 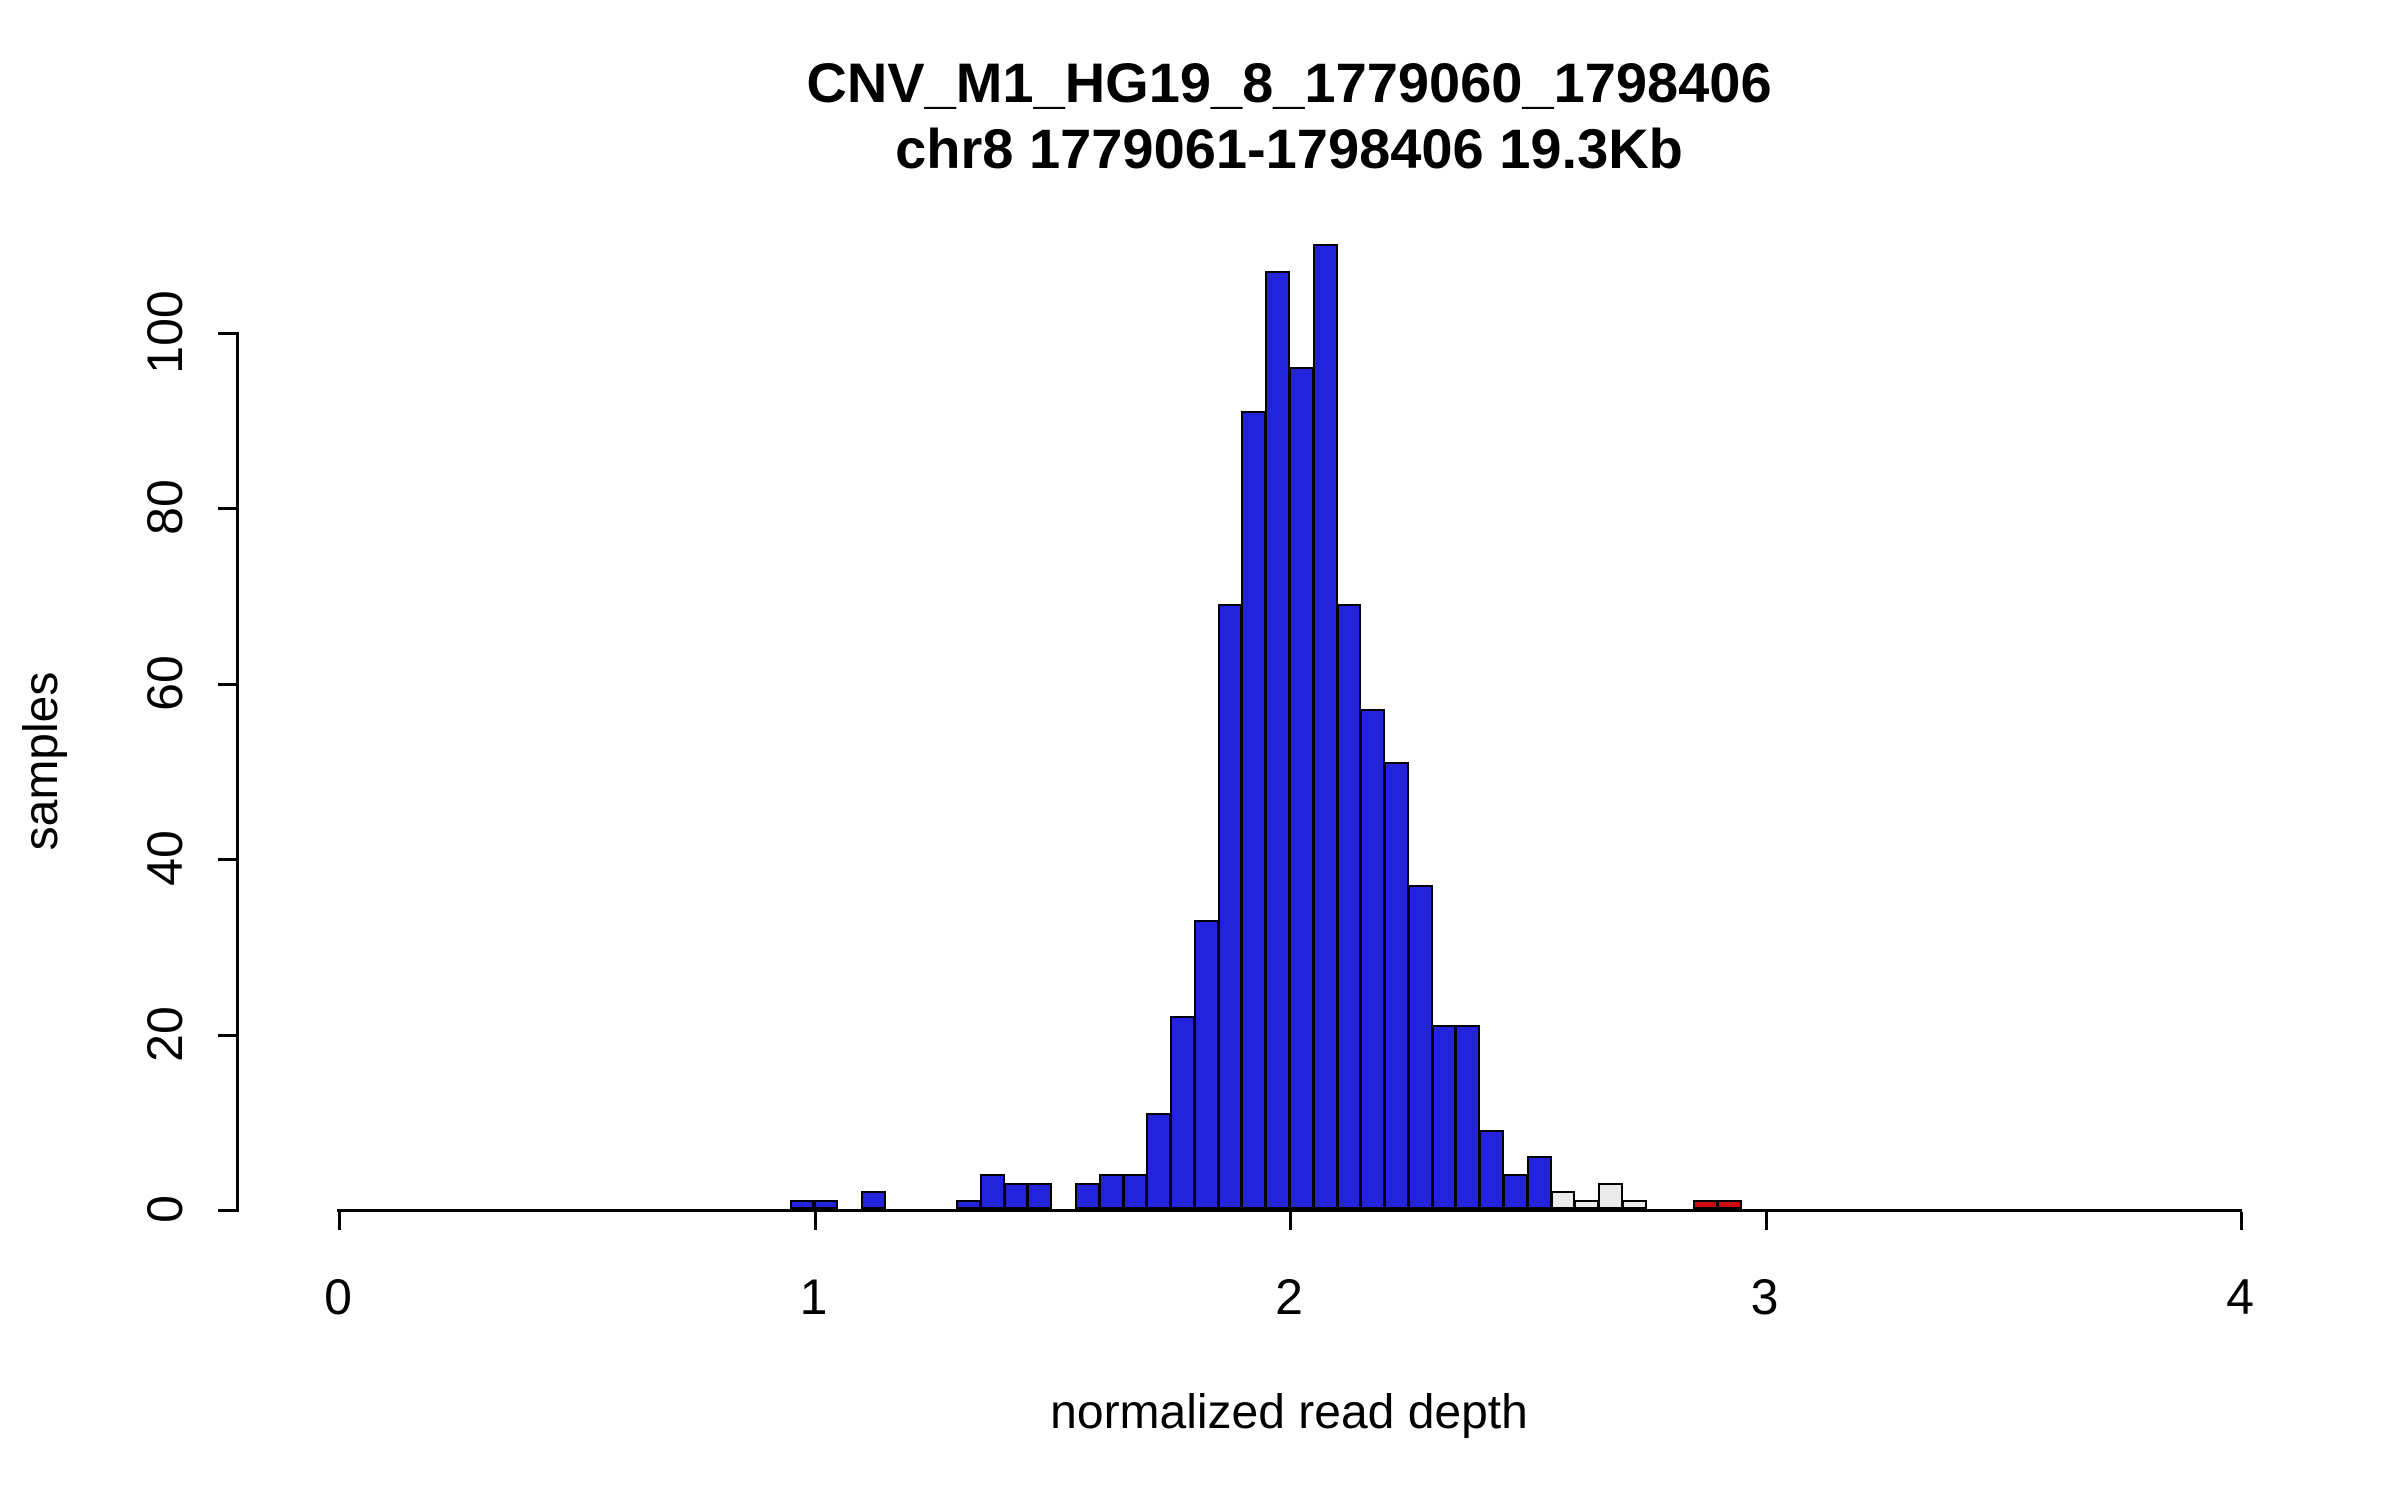 I want to click on y-tick-label: 100, so click(x=165, y=332).